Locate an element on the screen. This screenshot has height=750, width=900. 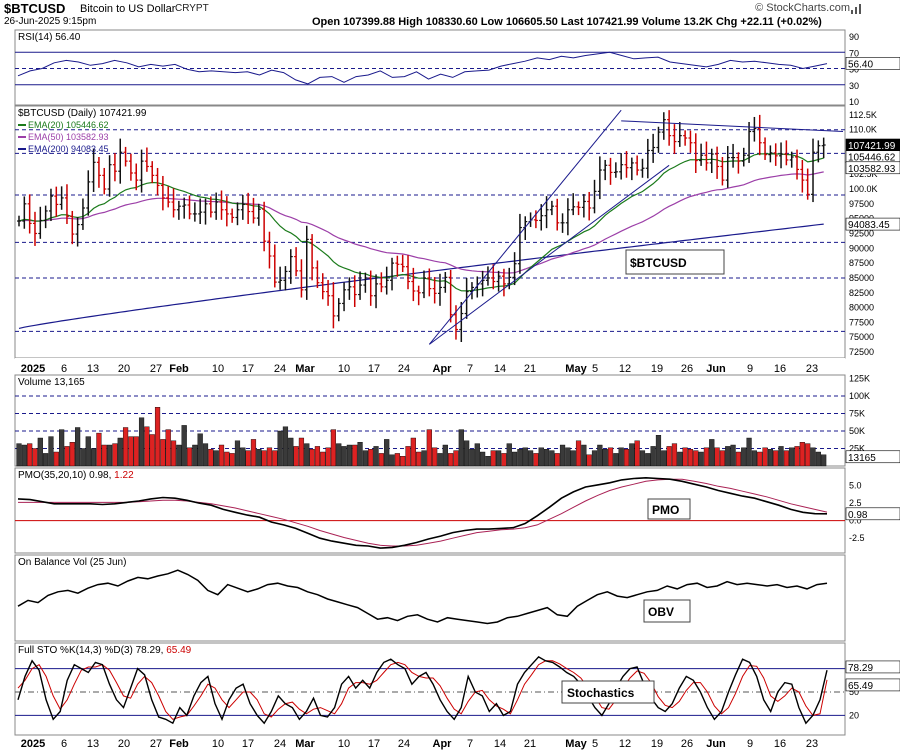
price-badge-2: 103582.93 is located at coordinates (872, 169).